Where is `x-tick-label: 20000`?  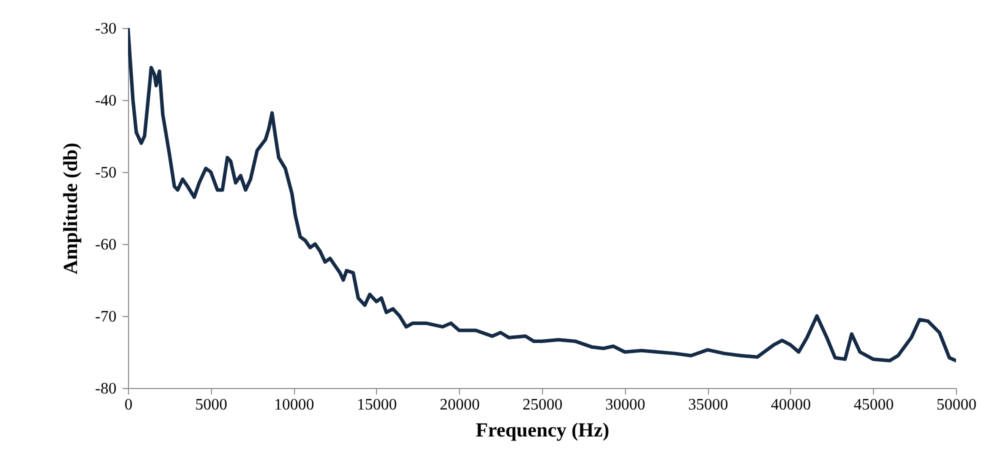
x-tick-label: 20000 is located at coordinates (460, 405).